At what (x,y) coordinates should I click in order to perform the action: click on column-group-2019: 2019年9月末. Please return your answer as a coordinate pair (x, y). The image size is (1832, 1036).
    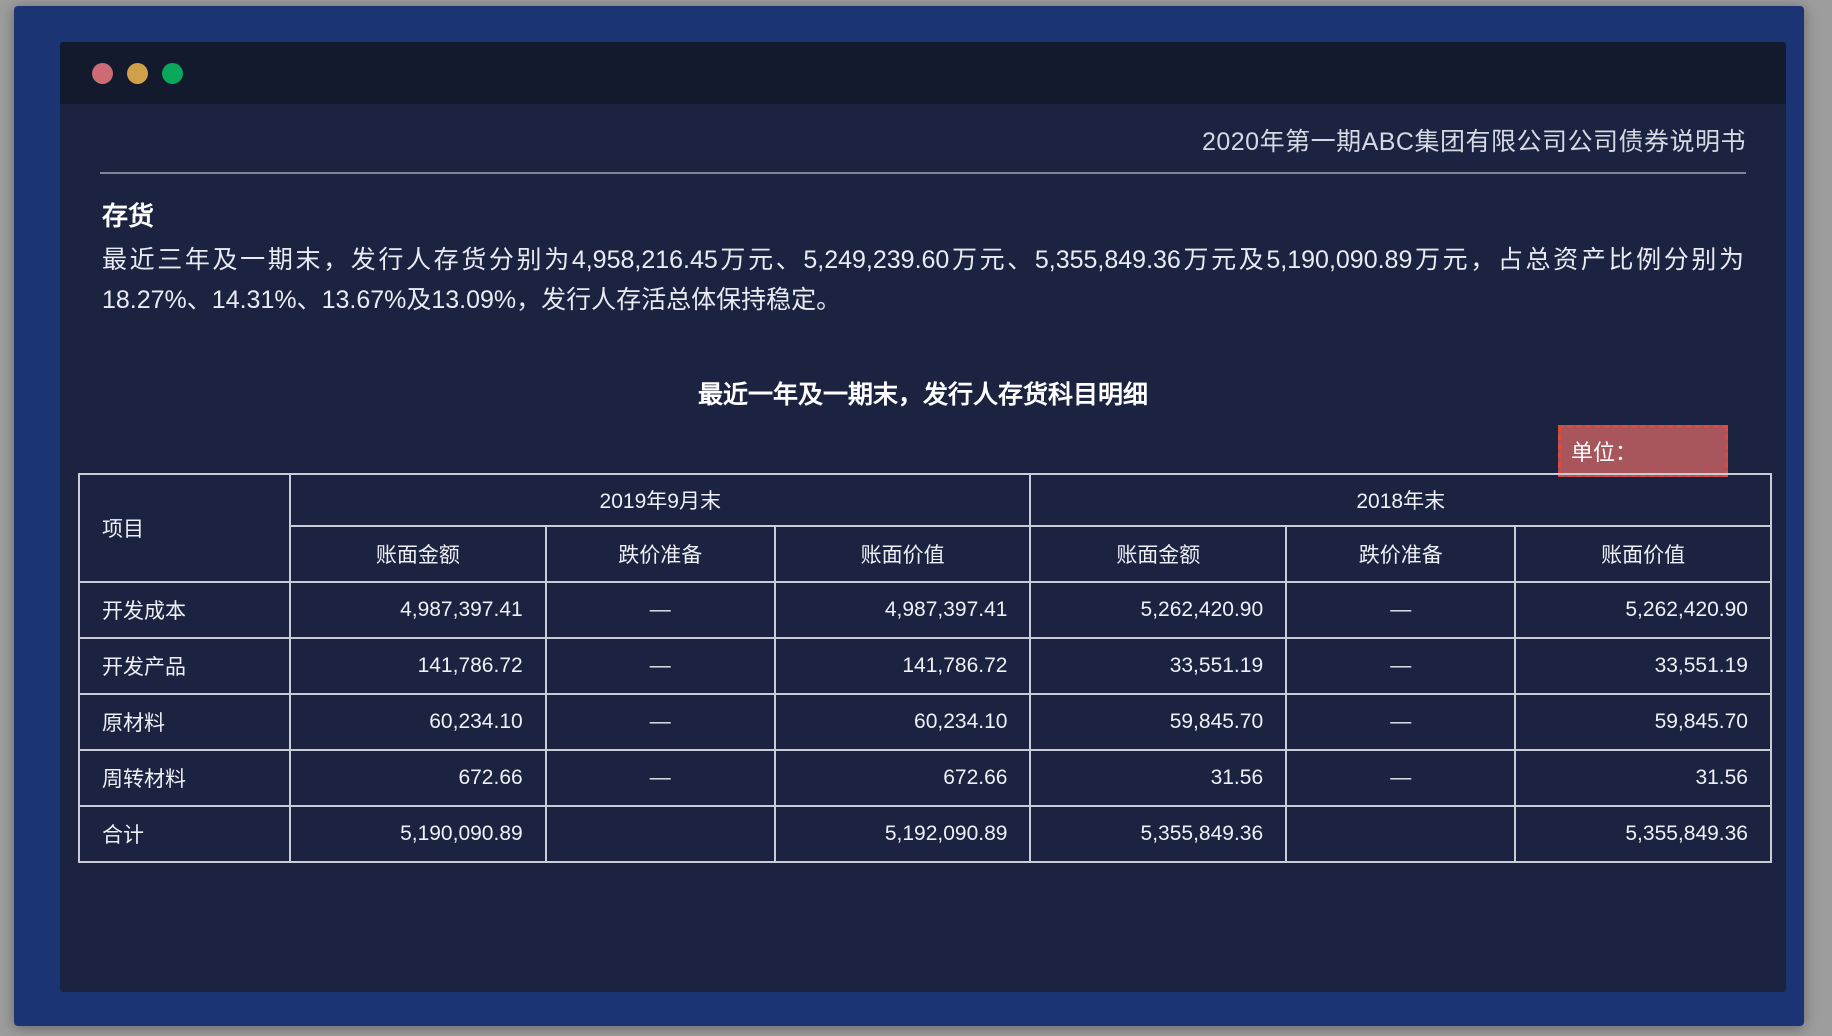
    Looking at the image, I should click on (660, 499).